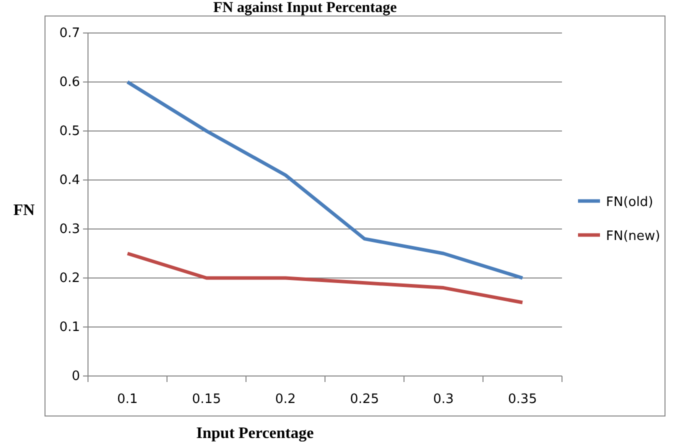 The height and width of the screenshot is (443, 674). Describe the element at coordinates (305, 8) in the screenshot. I see `chart-title: FN against Input Percentage` at that location.